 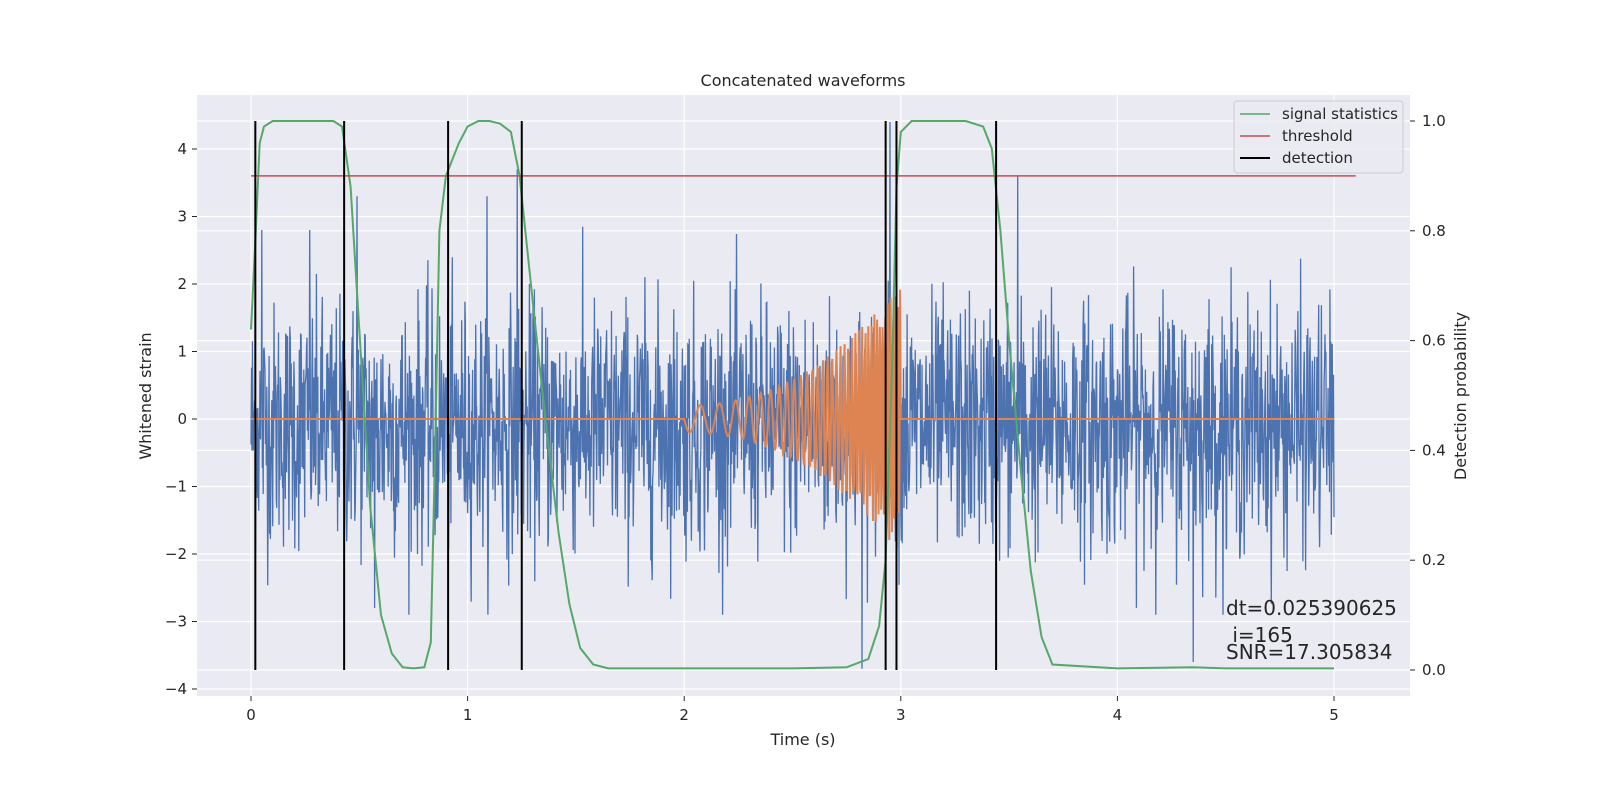 What do you see at coordinates (1434, 560) in the screenshot?
I see `y2-tick-label: 0.2` at bounding box center [1434, 560].